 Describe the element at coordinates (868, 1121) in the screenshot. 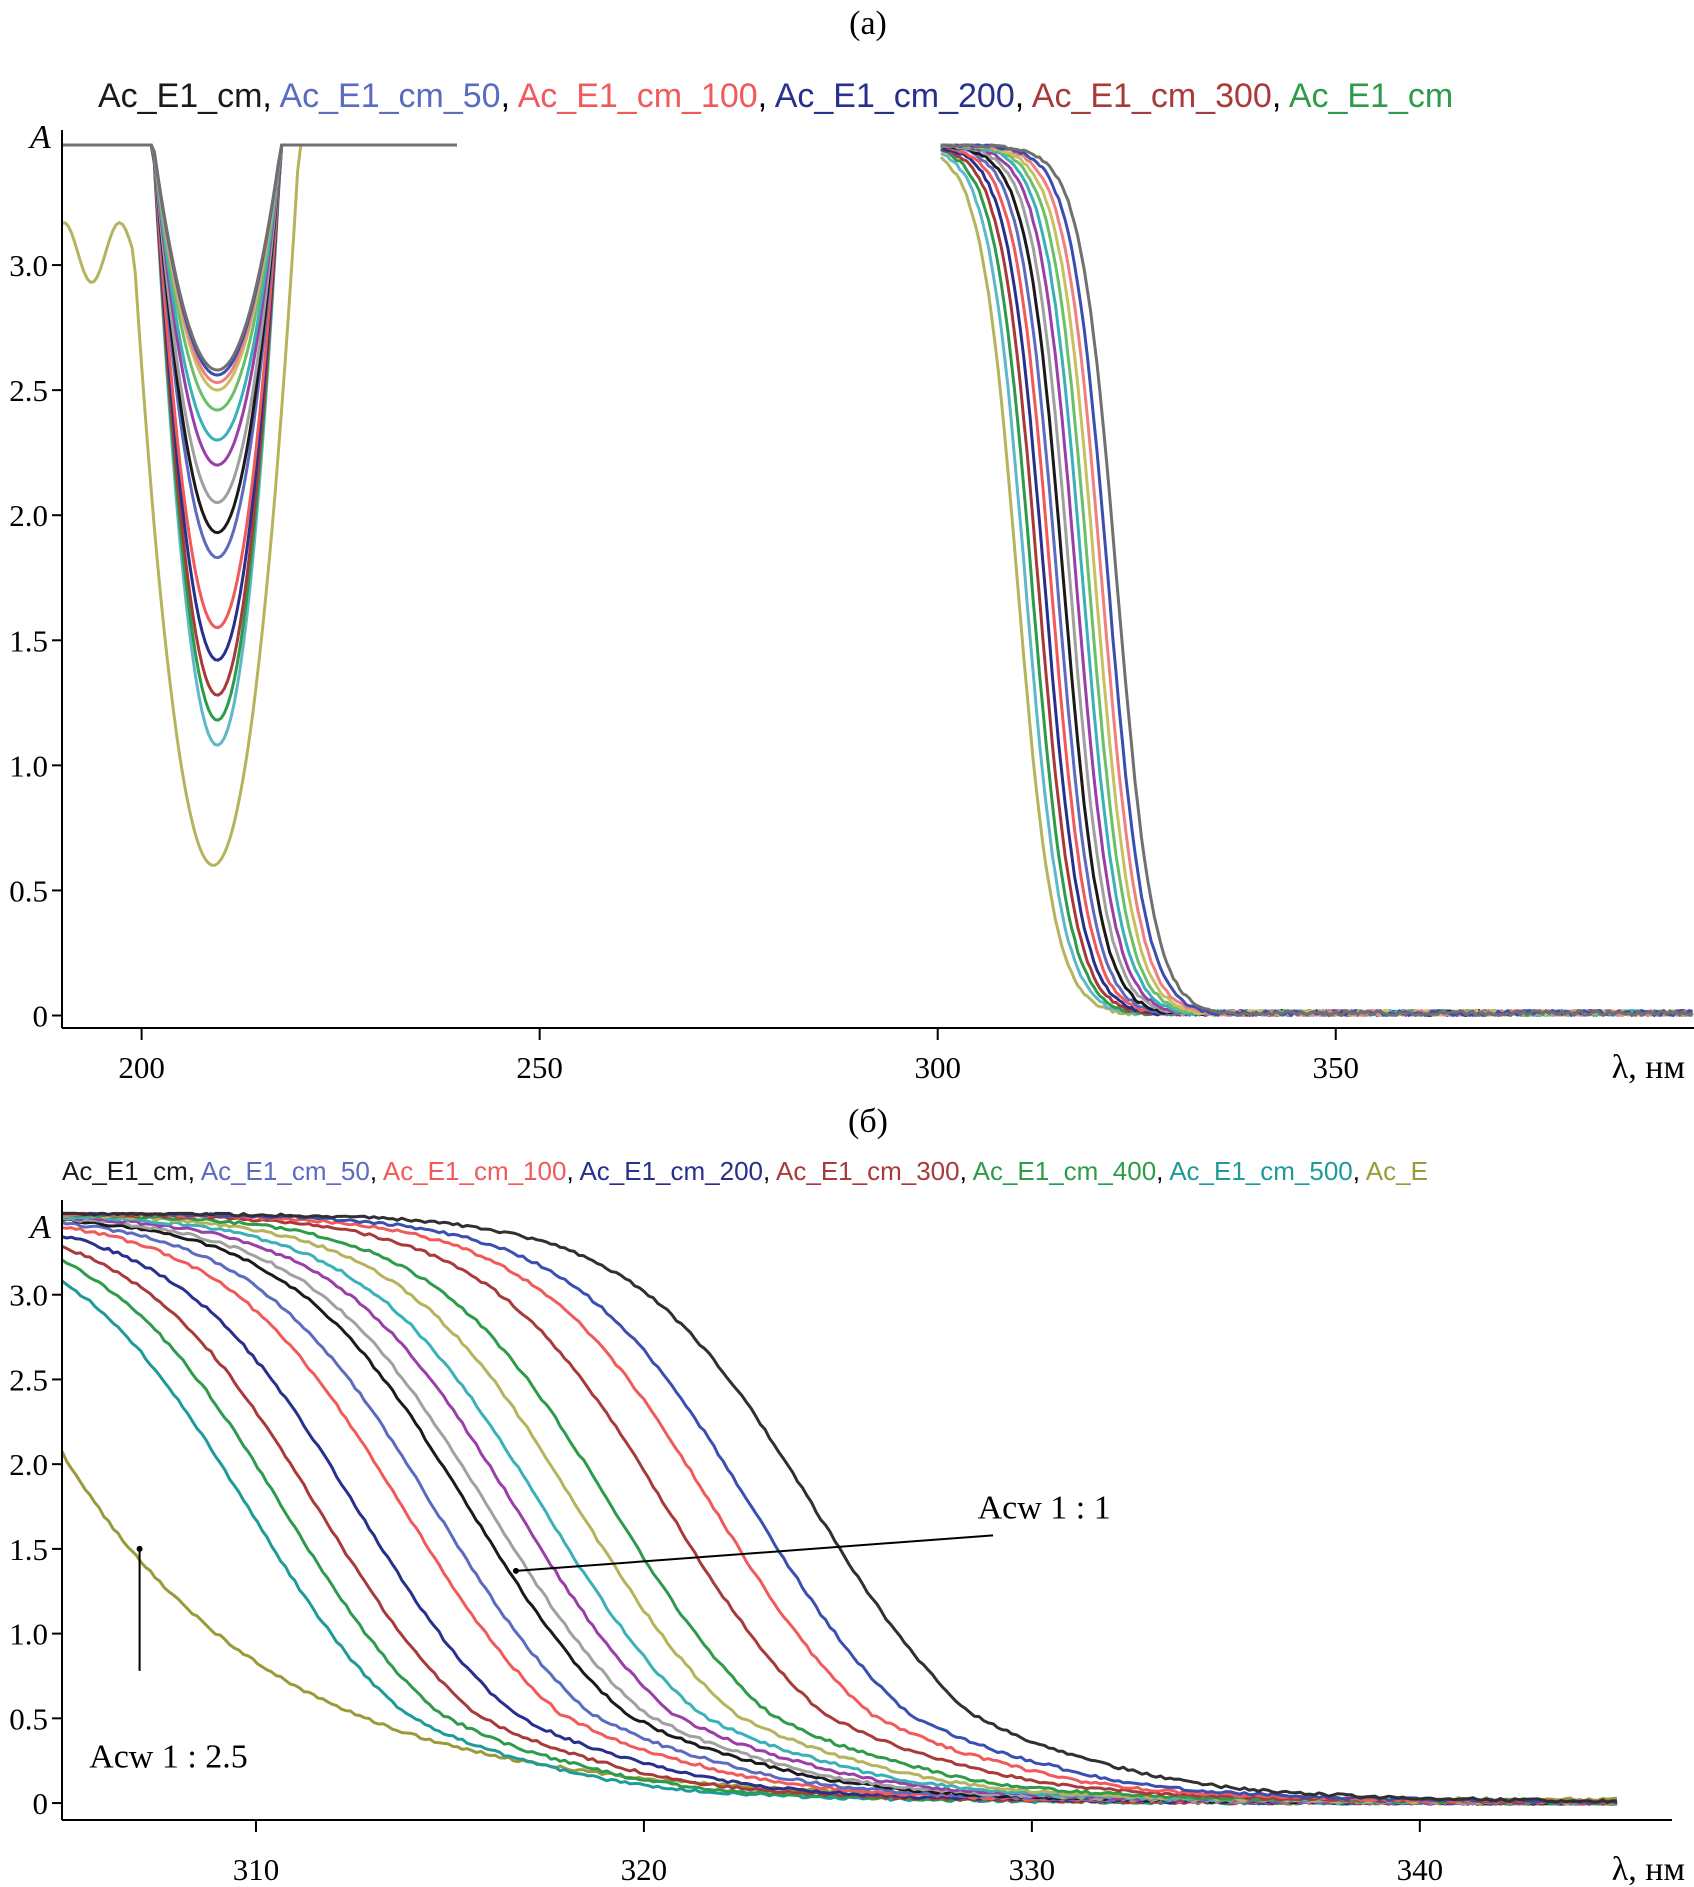

I see `chart-title-b: (б)` at that location.